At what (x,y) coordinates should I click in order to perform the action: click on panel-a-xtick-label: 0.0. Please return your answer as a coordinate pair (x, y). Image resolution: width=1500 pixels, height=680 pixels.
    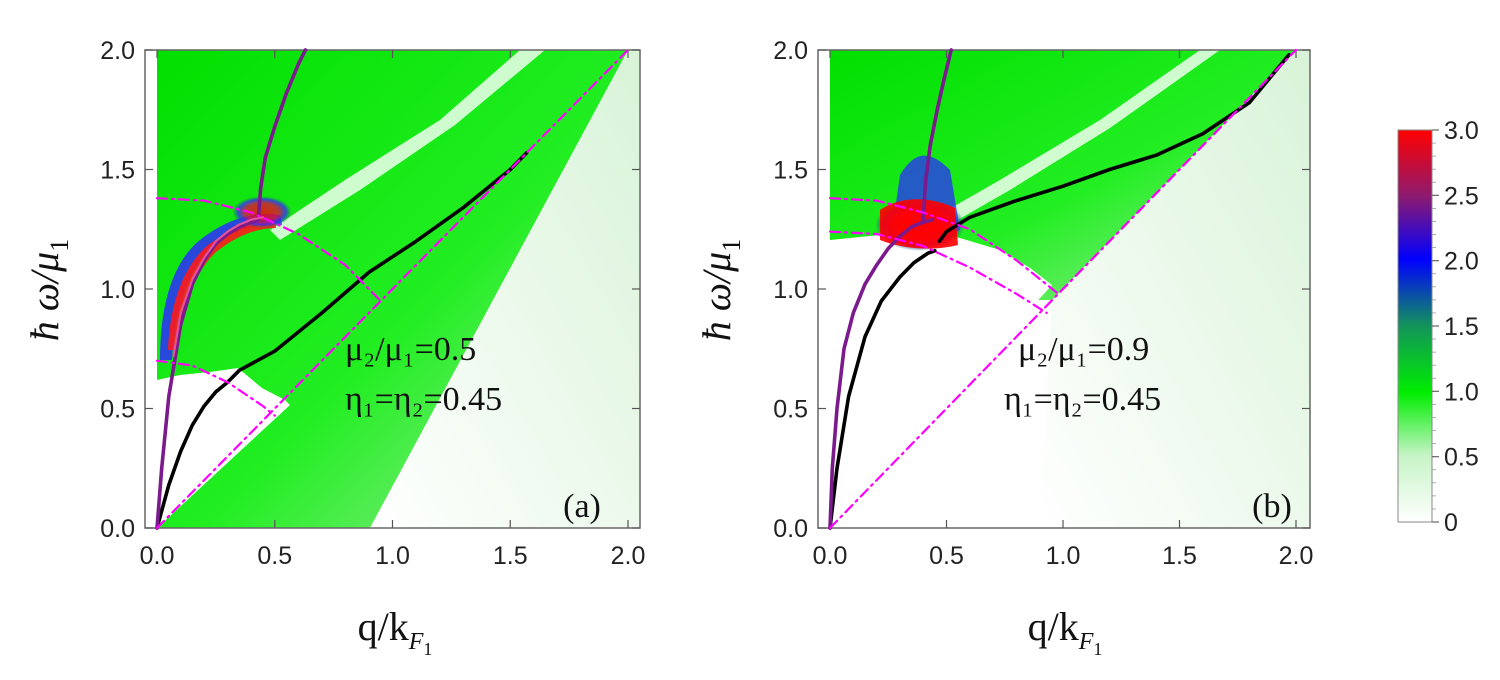
    Looking at the image, I should click on (157, 556).